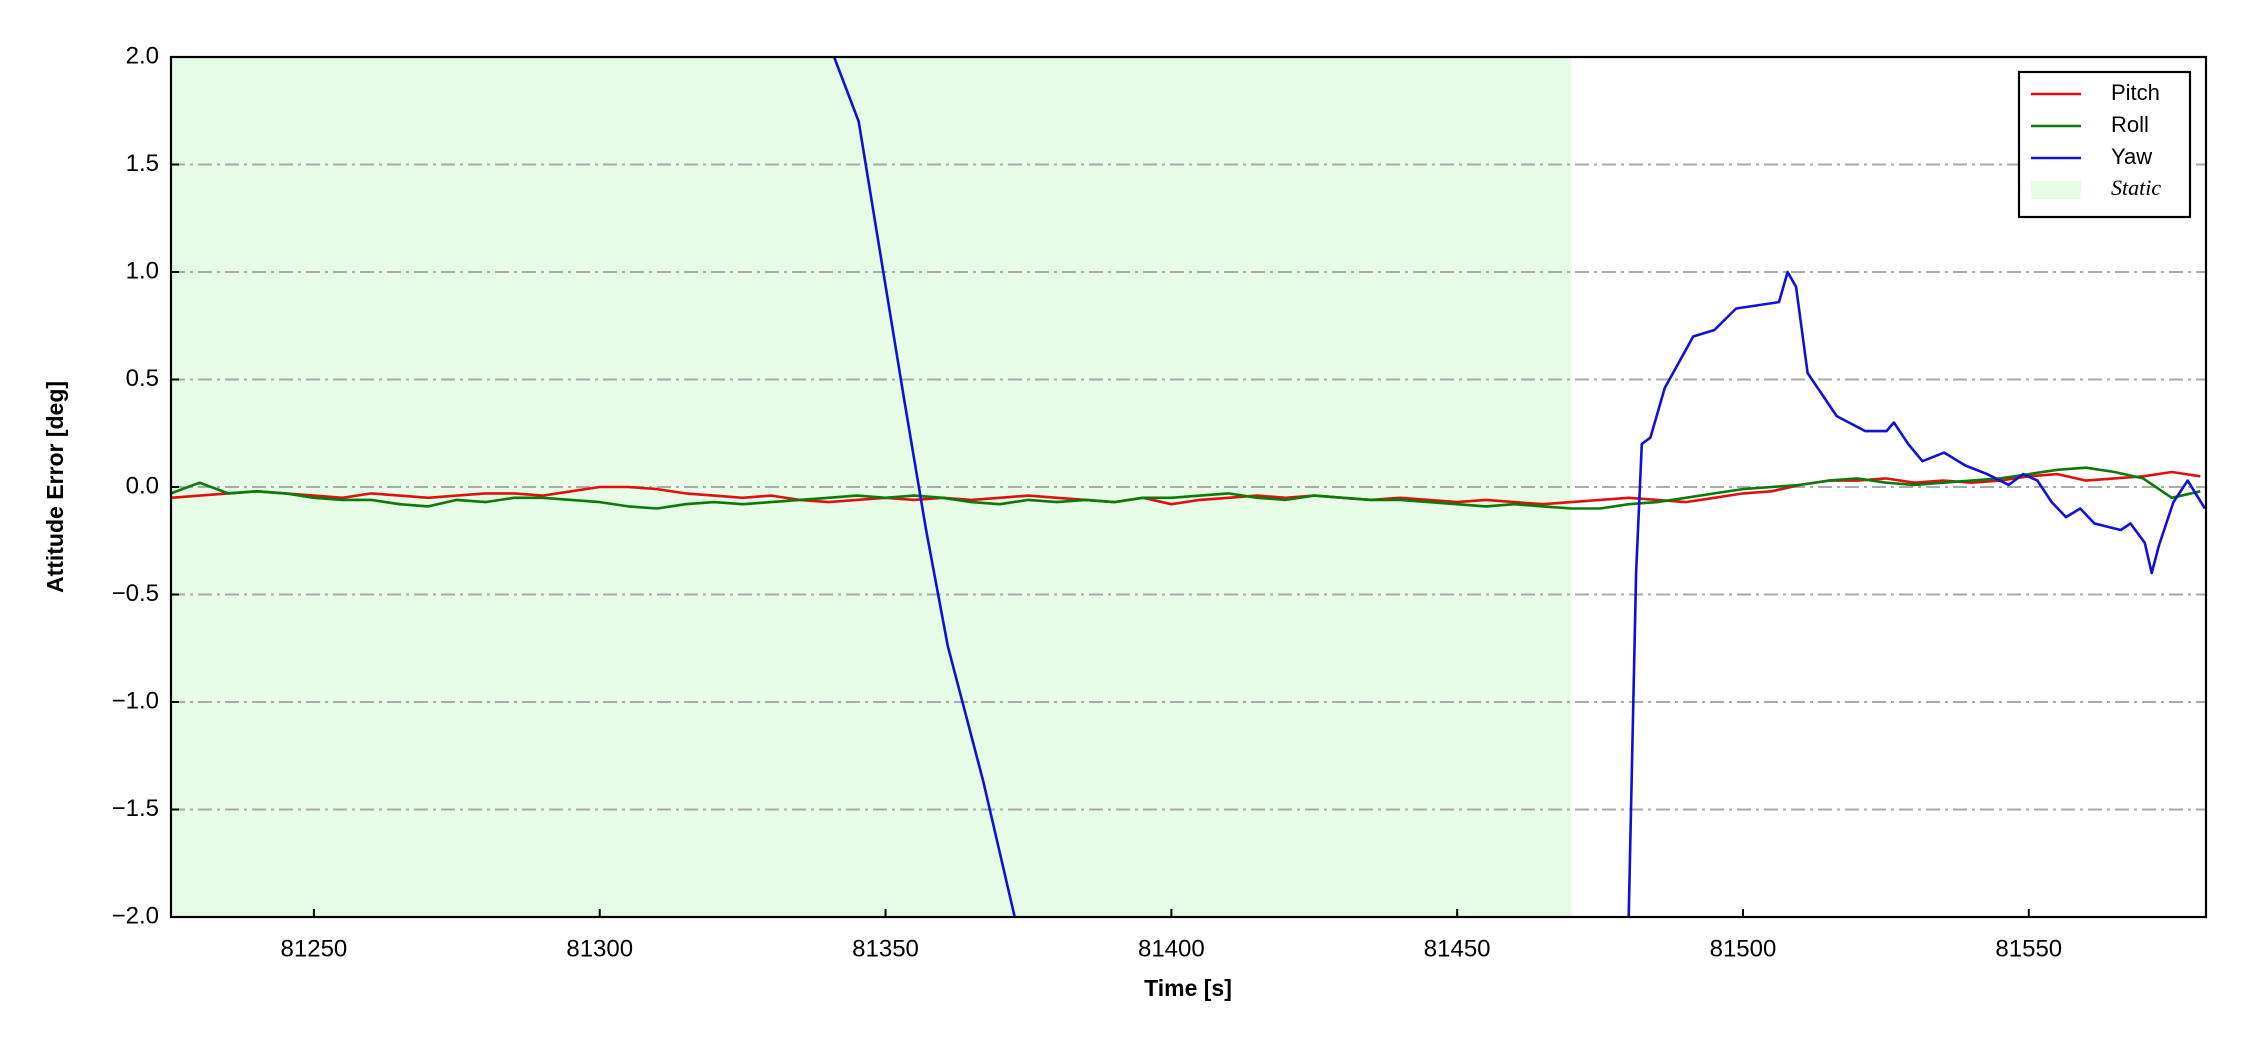 This screenshot has width=2250, height=1050. Describe the element at coordinates (142, 55) in the screenshot. I see `y-tick-label: 2.0` at that location.